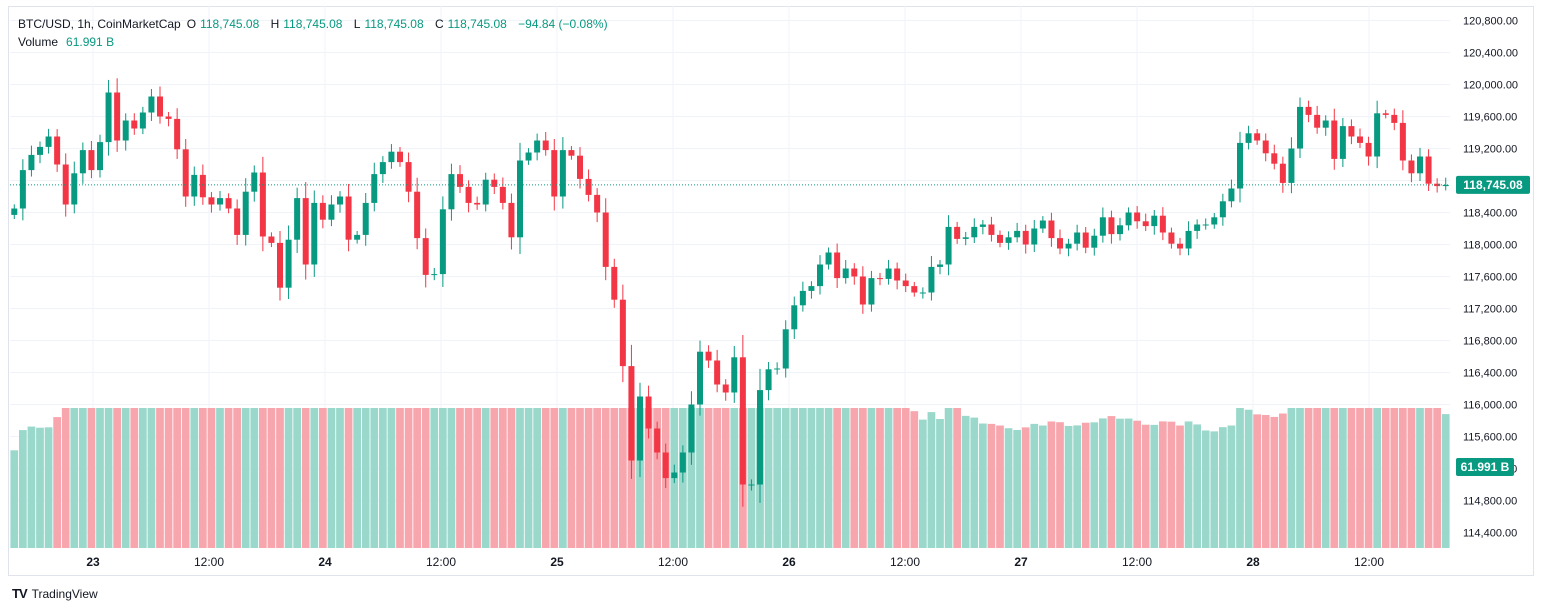  I want to click on time-tick-label: 24, so click(325, 562).